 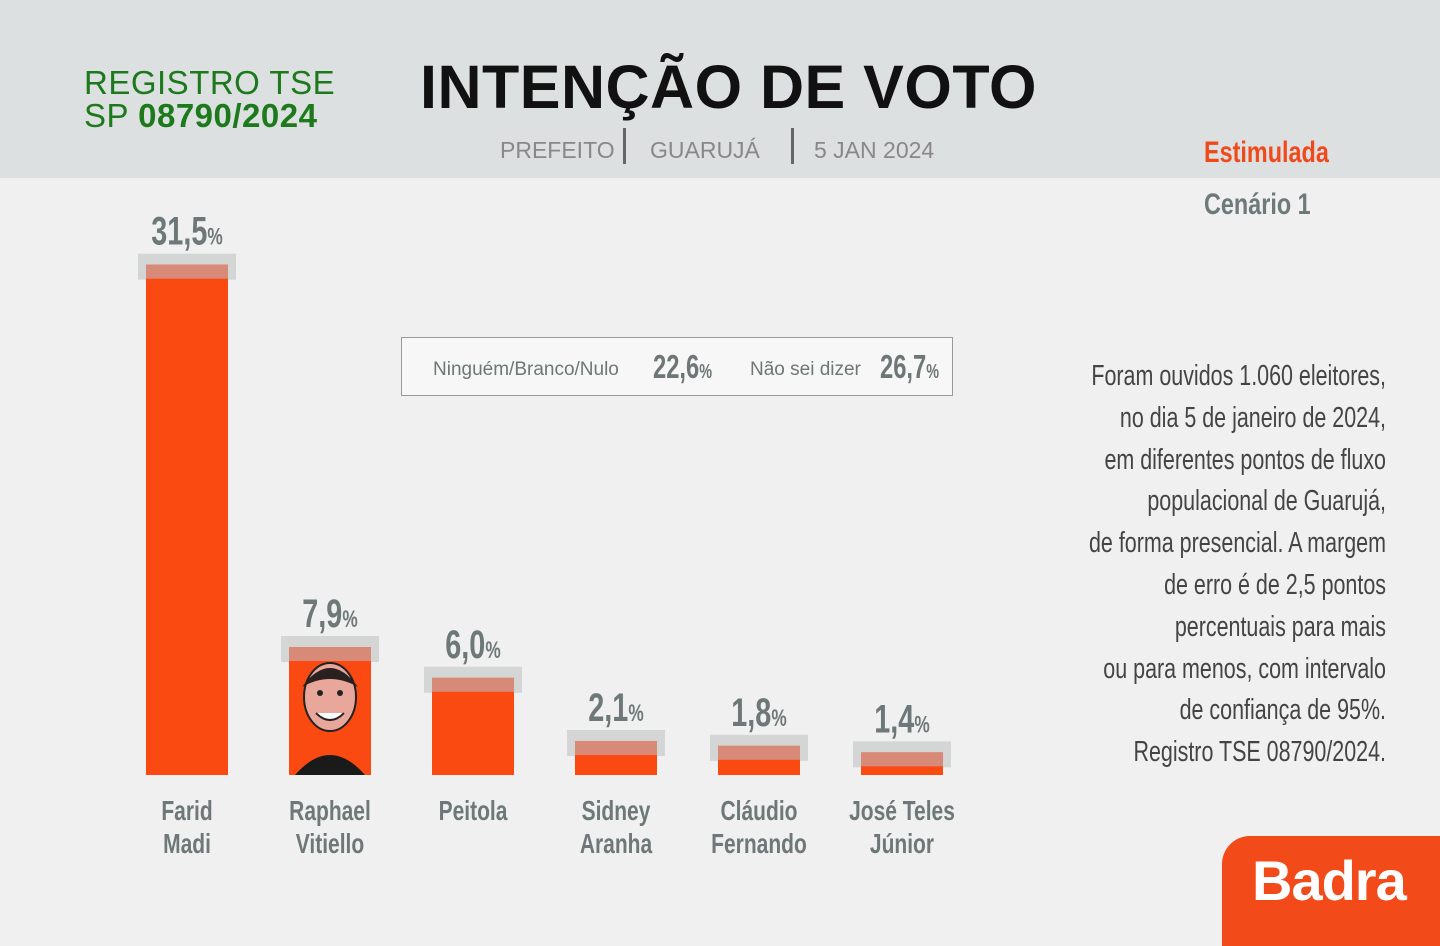 I want to click on category-label: Aranha, so click(x=616, y=844).